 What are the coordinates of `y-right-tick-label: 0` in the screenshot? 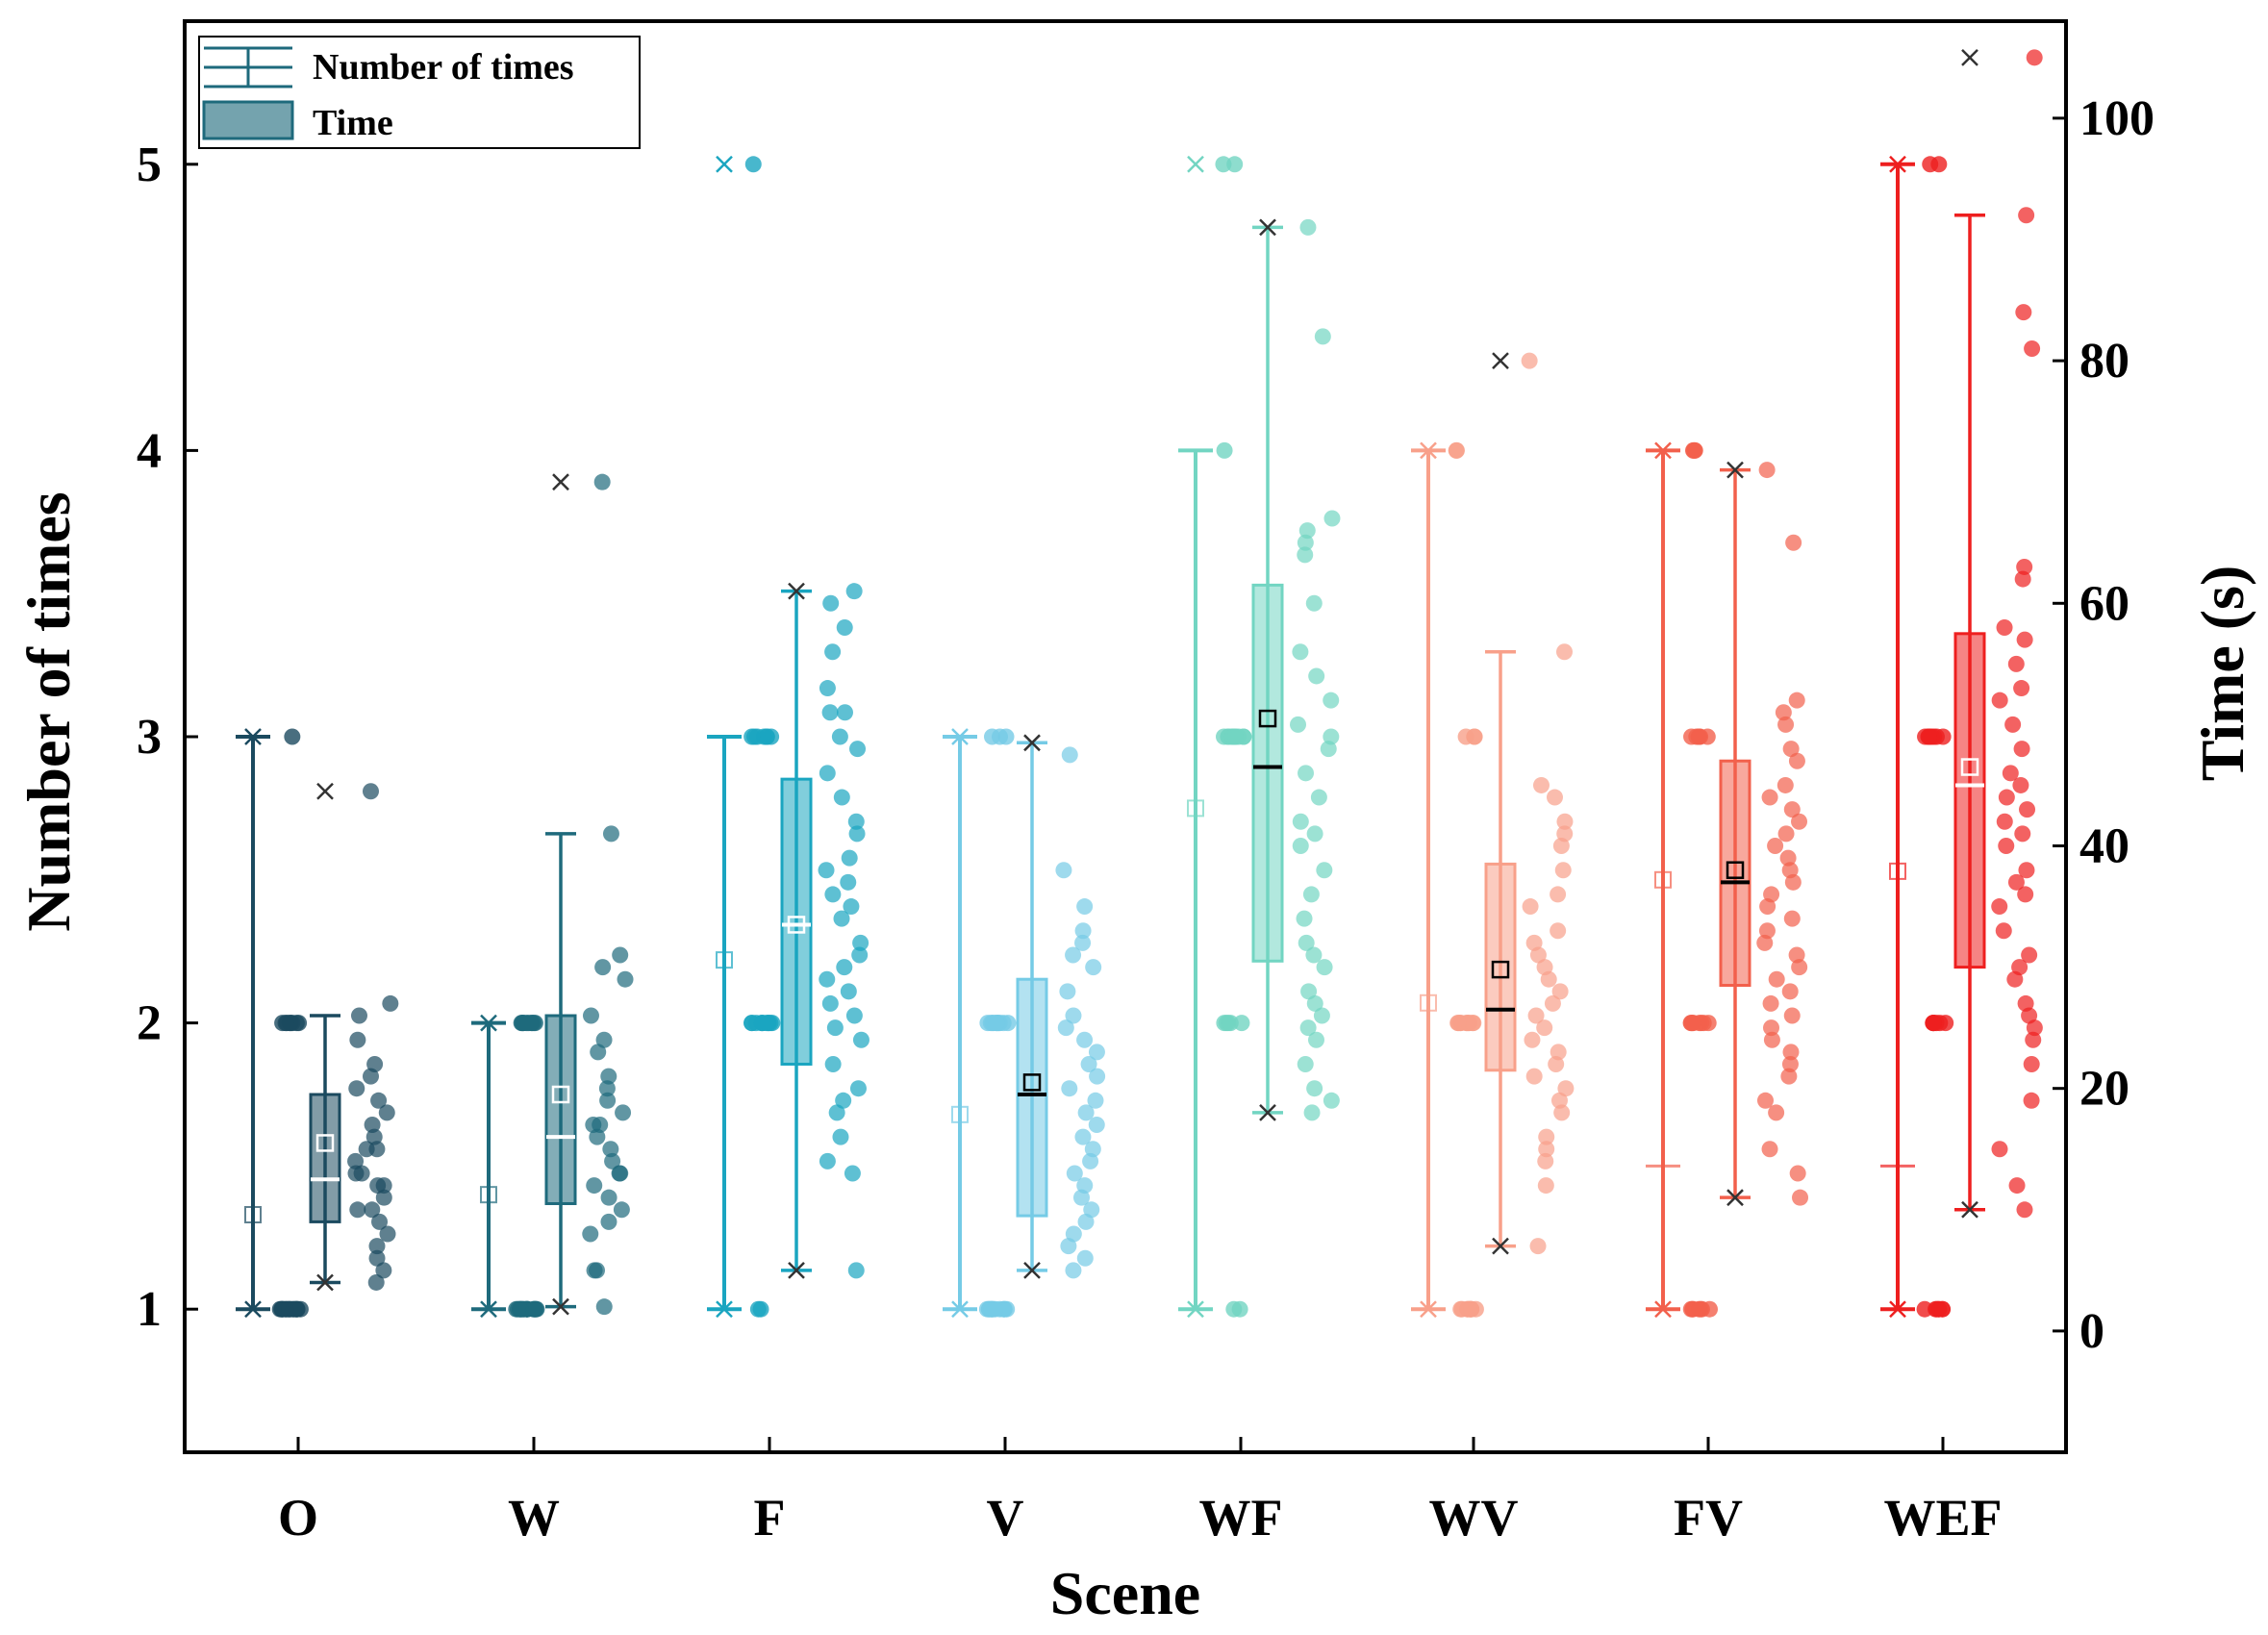 It's located at (2091, 1331).